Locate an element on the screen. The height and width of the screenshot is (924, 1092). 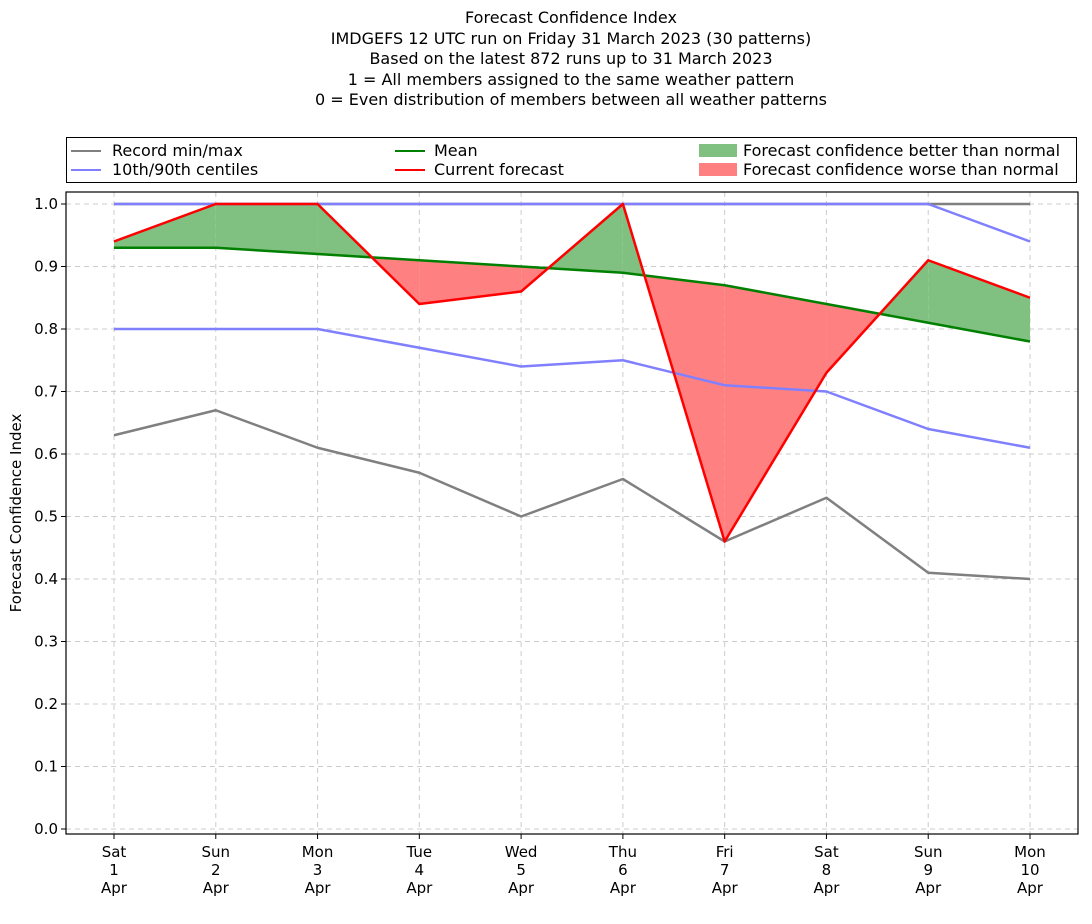
x-tick-label-7: Sat 8 Apr is located at coordinates (826, 870).